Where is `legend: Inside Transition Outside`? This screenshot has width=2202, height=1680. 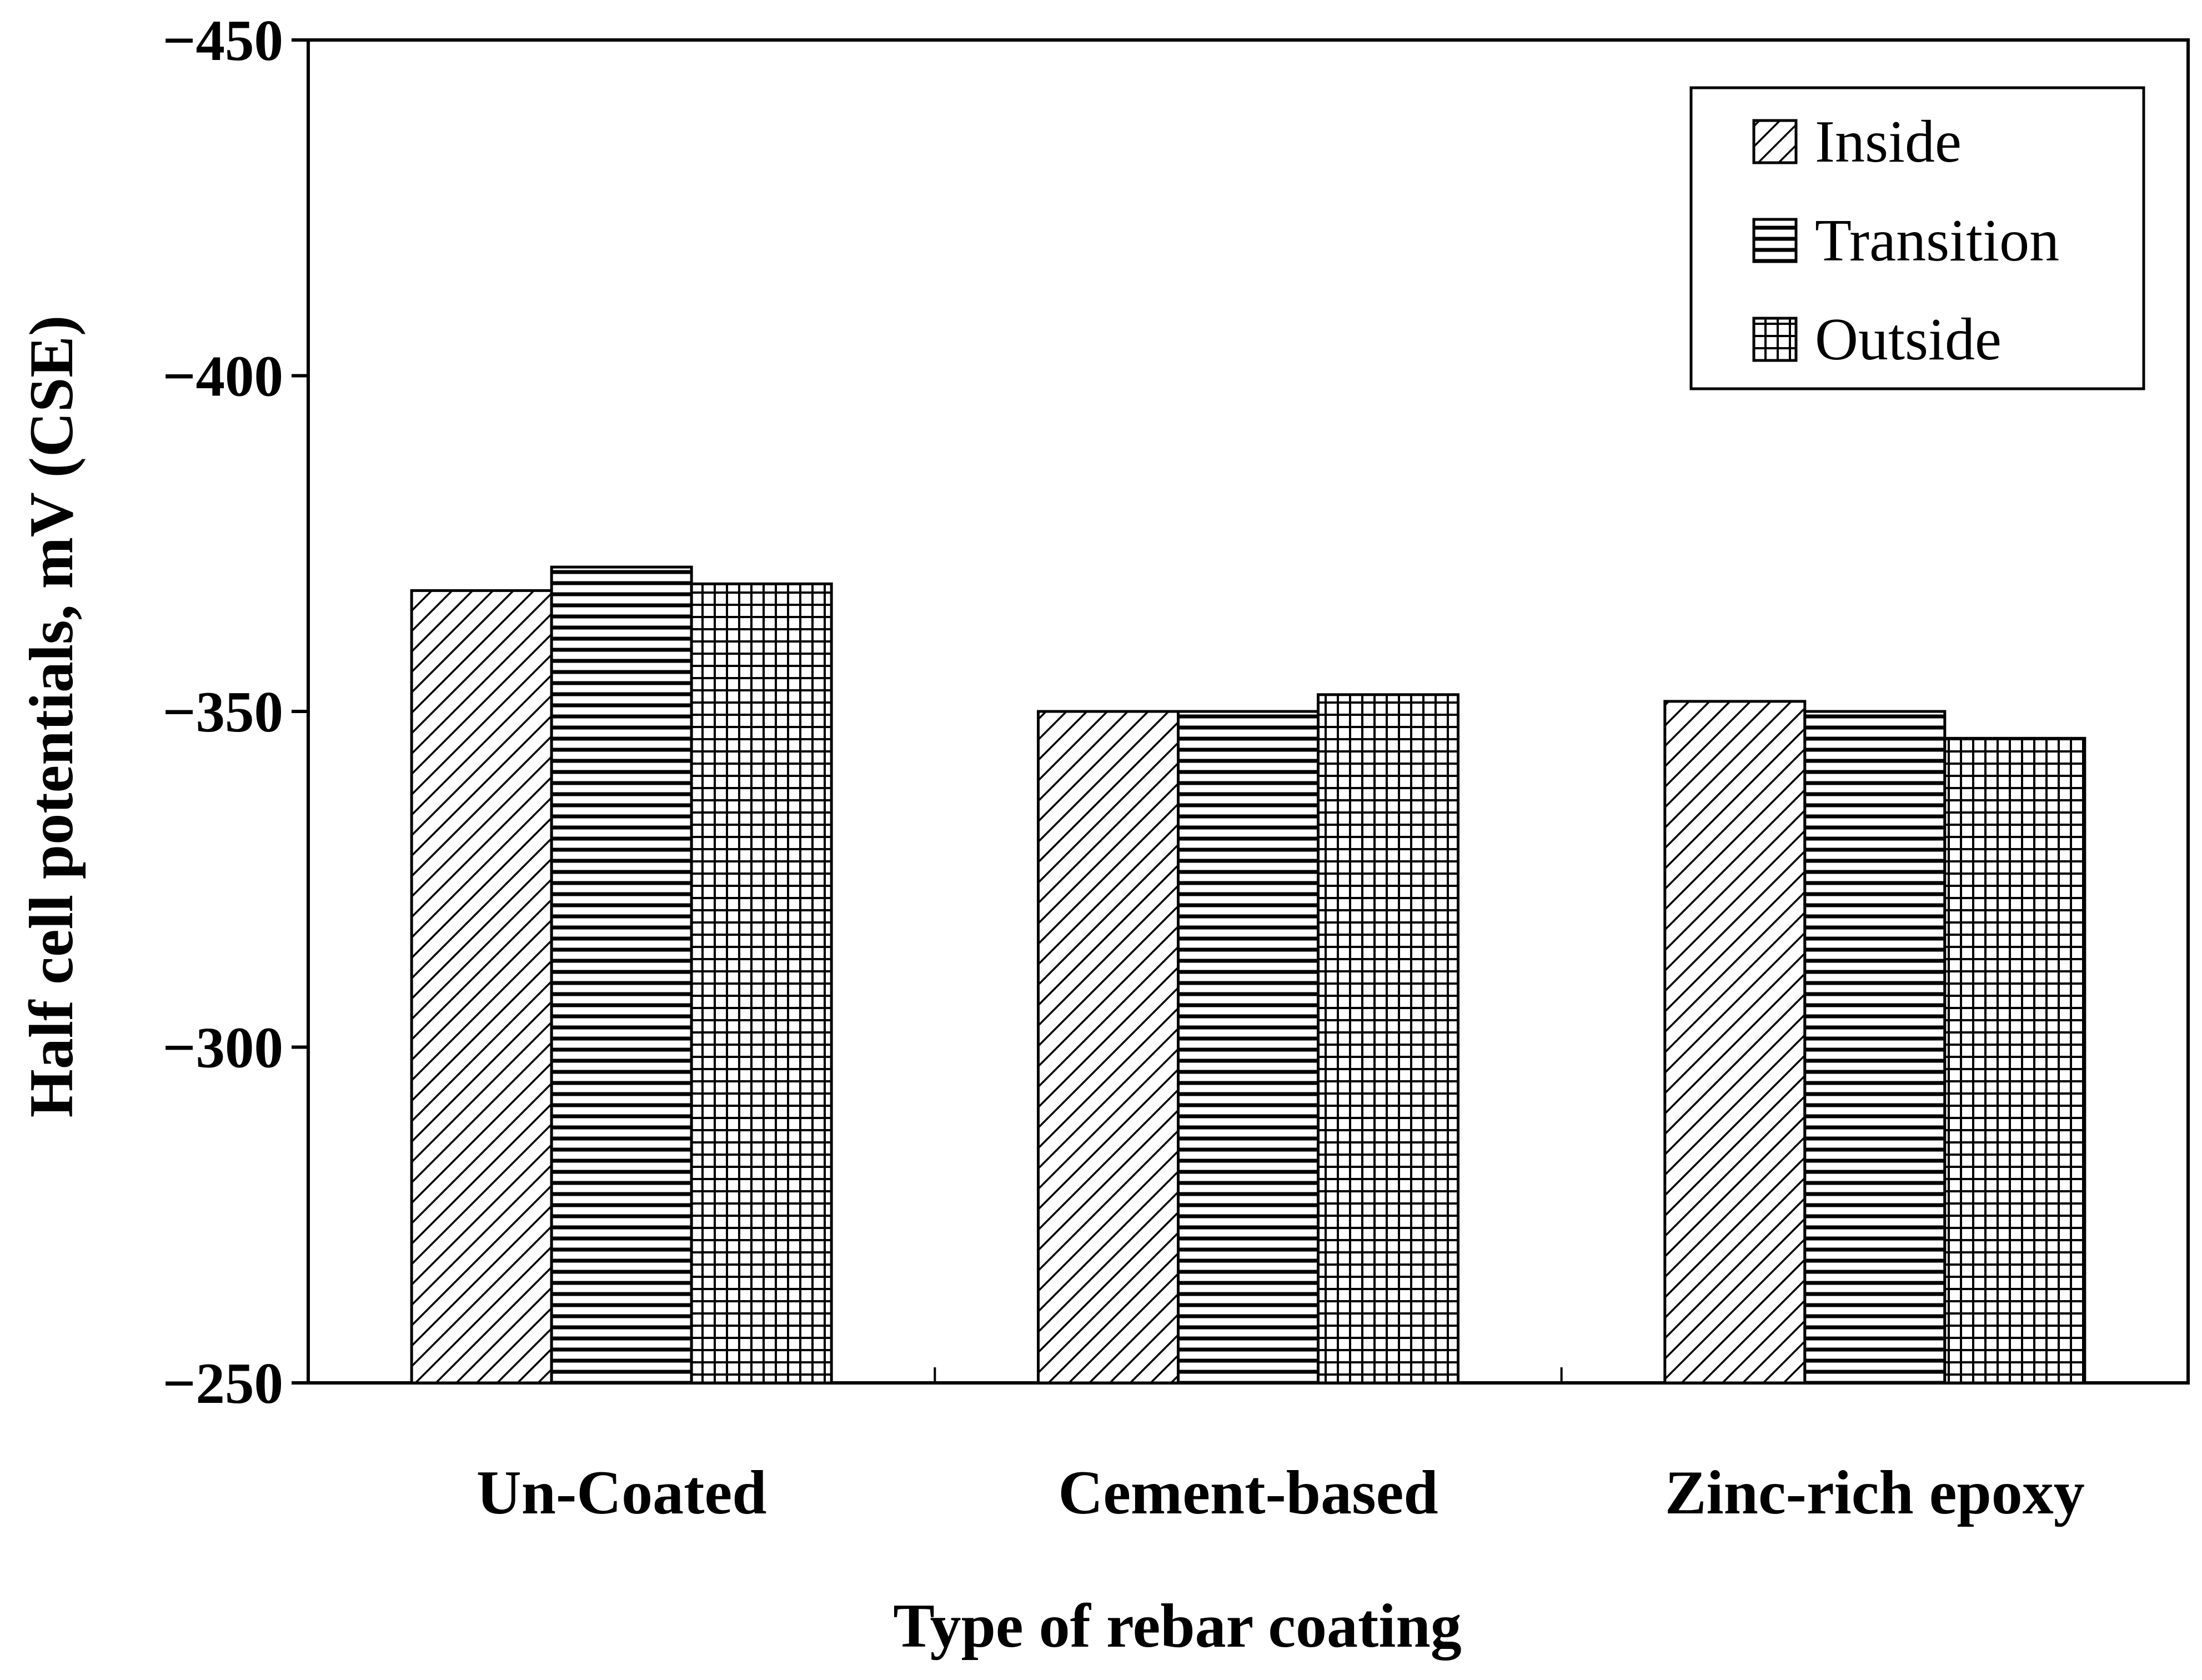
legend: Inside Transition Outside is located at coordinates (1917, 238).